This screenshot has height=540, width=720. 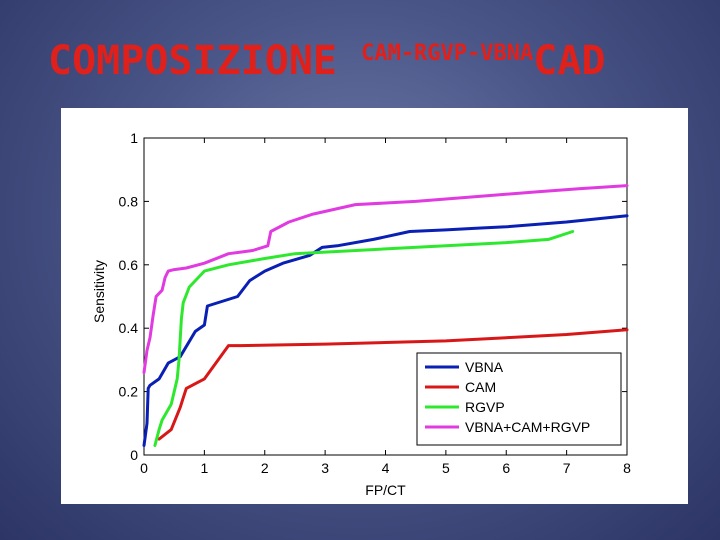 I want to click on legend-label-4: VBNA+CAM+RGVP, so click(x=527, y=427).